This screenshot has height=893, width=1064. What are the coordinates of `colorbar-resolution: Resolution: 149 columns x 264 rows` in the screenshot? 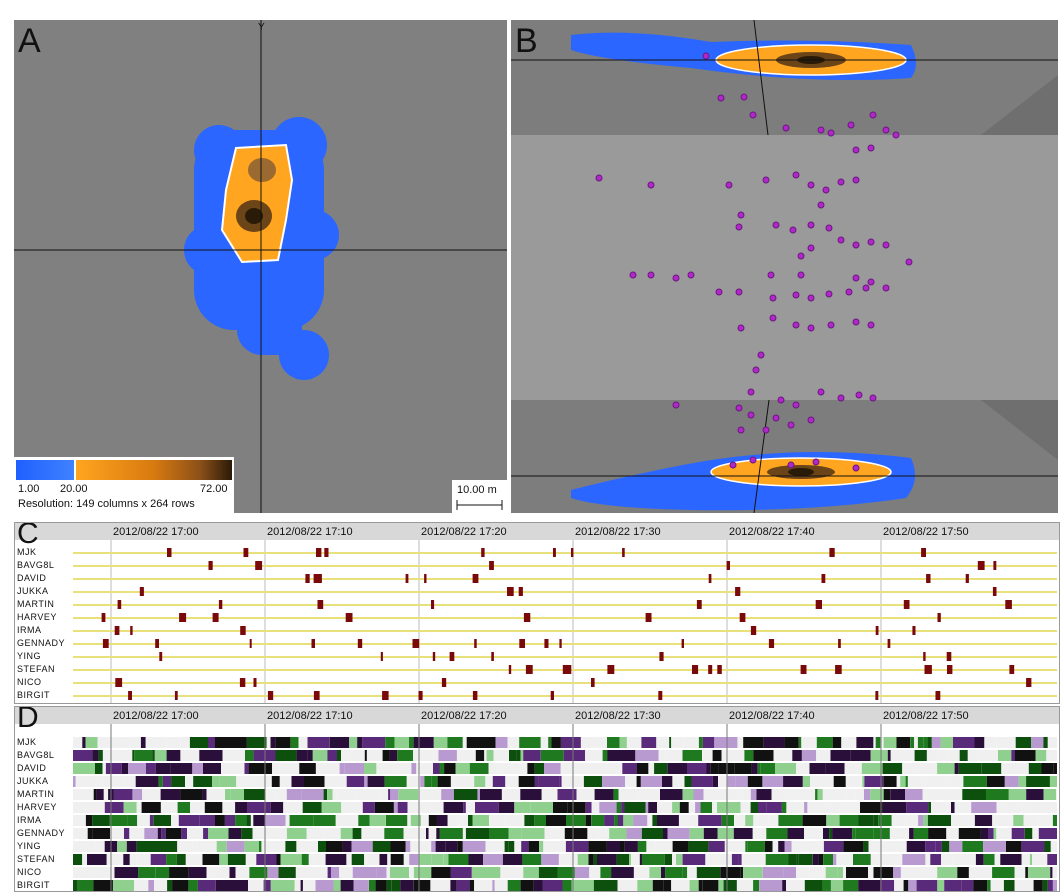 It's located at (106, 504).